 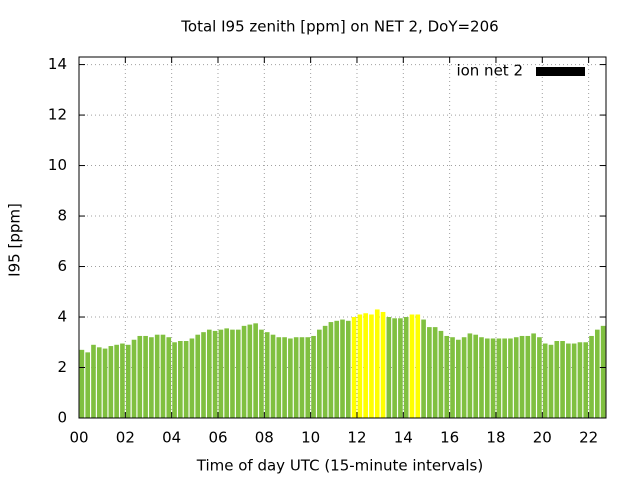 What do you see at coordinates (78, 438) in the screenshot?
I see `x-tick-label: 00` at bounding box center [78, 438].